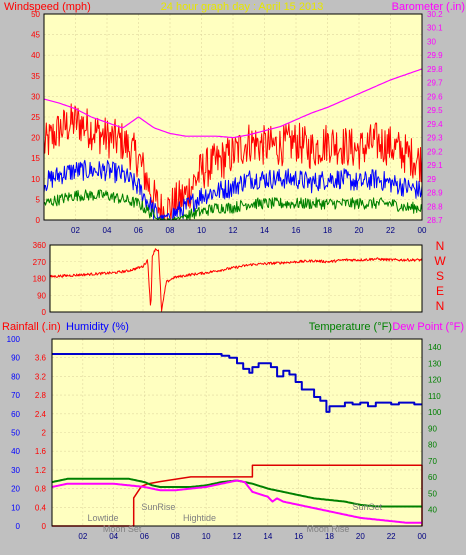  Describe the element at coordinates (47, 7) in the screenshot. I see `windspeed-axis-label: Windspeed (mph)` at that location.